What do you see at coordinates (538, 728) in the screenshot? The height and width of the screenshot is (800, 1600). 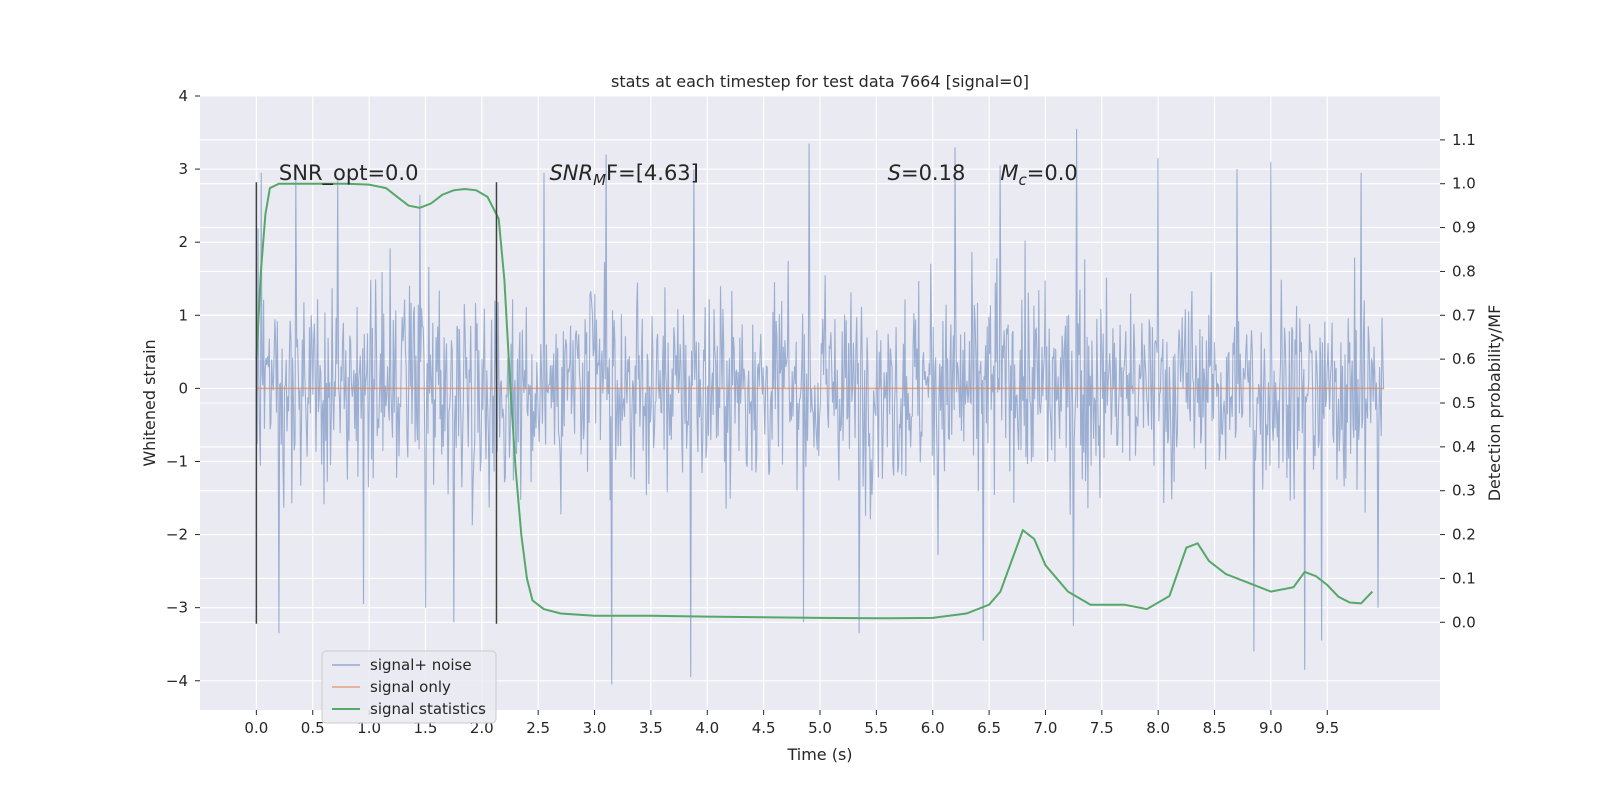 I see `x-tick-label: 2.5` at bounding box center [538, 728].